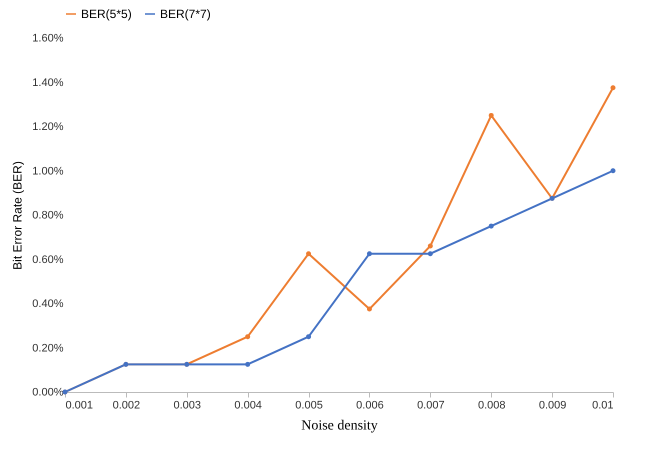 This screenshot has width=653, height=450. What do you see at coordinates (339, 426) in the screenshot?
I see `x-axis-title: Noise density` at bounding box center [339, 426].